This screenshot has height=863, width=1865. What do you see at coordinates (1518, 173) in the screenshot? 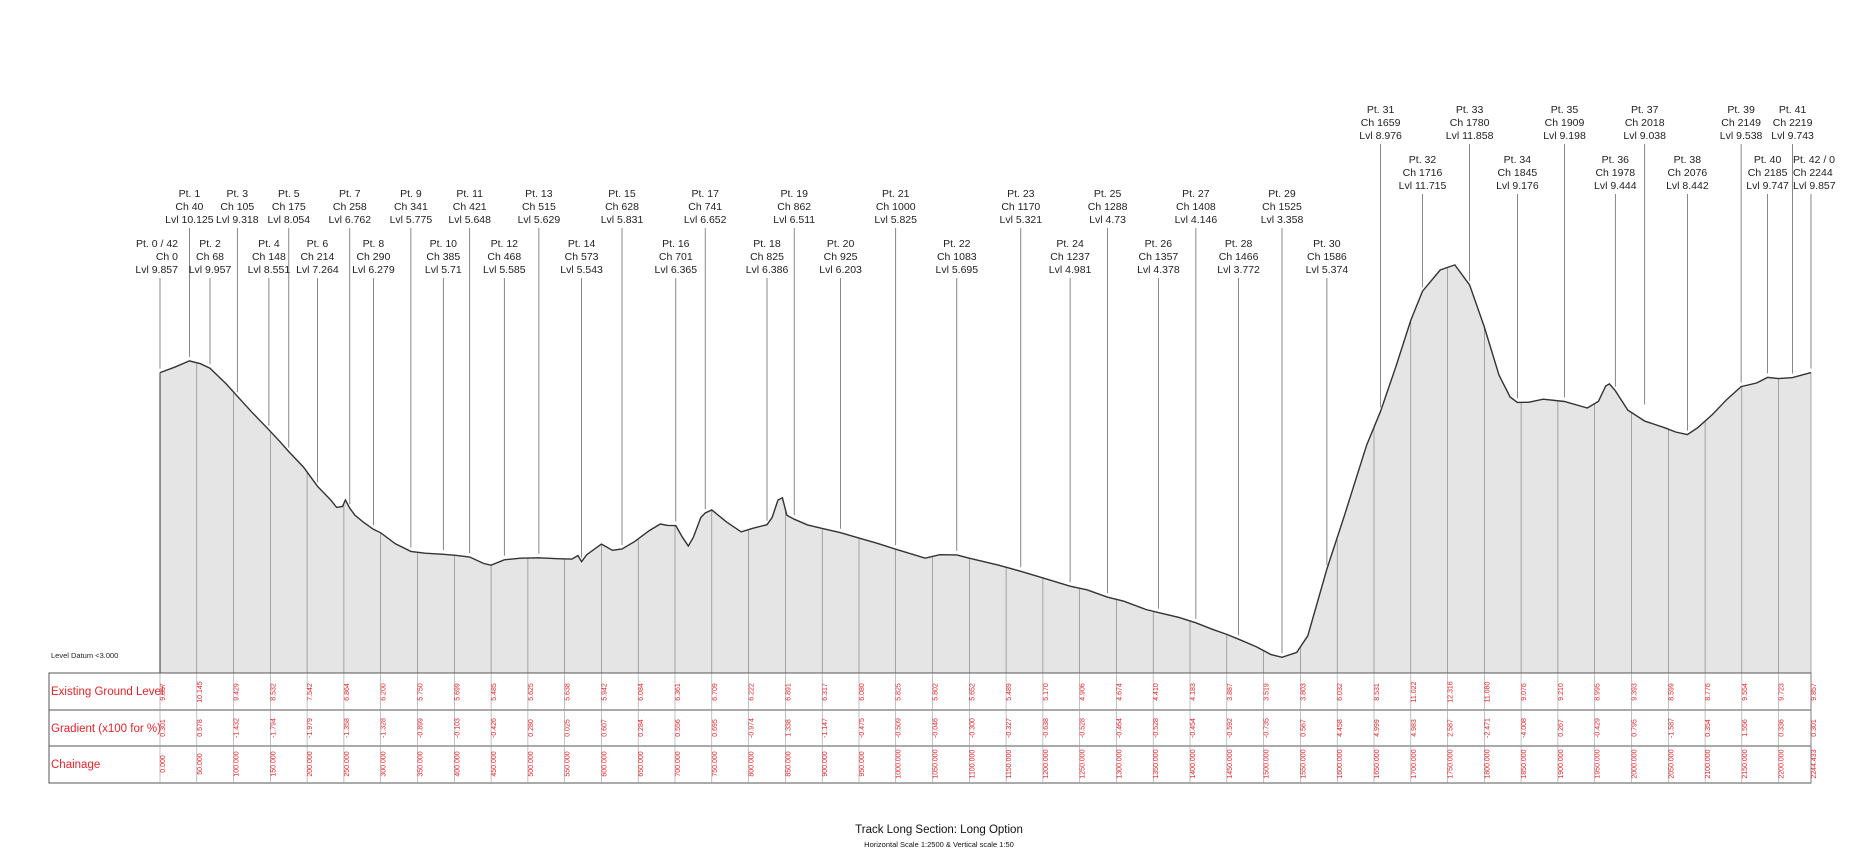
I see `point-chainage: Ch 1845` at bounding box center [1518, 173].